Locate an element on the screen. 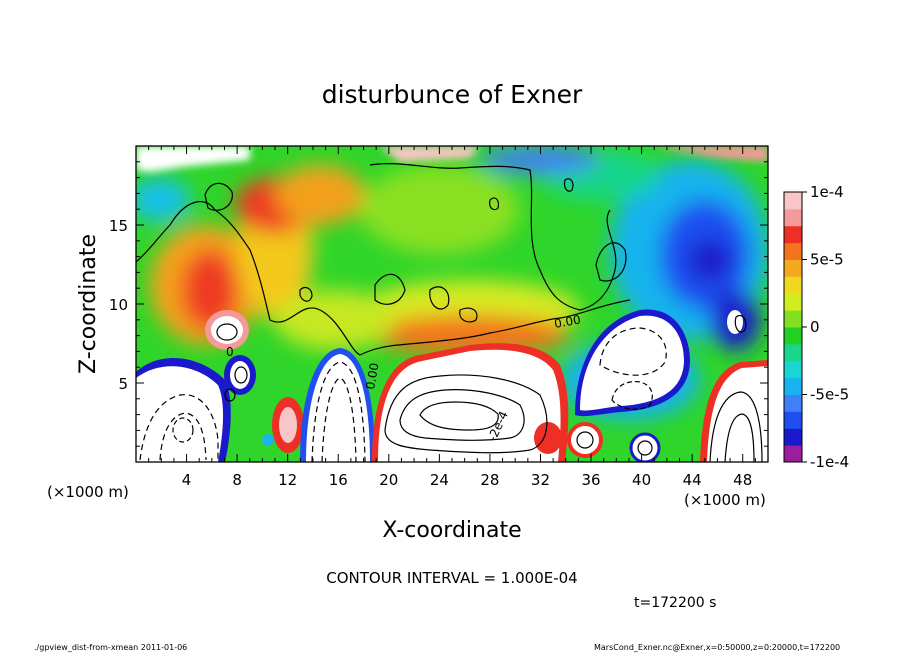 This screenshot has width=904, height=654. x-unit-right: (×1000 m) is located at coordinates (725, 500).